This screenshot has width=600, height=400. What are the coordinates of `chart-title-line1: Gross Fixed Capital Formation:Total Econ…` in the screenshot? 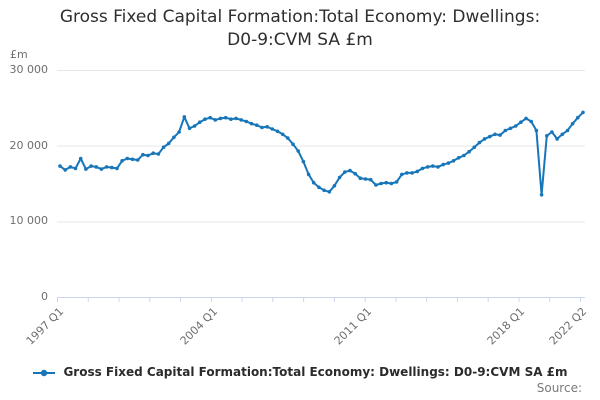 It's located at (300, 17).